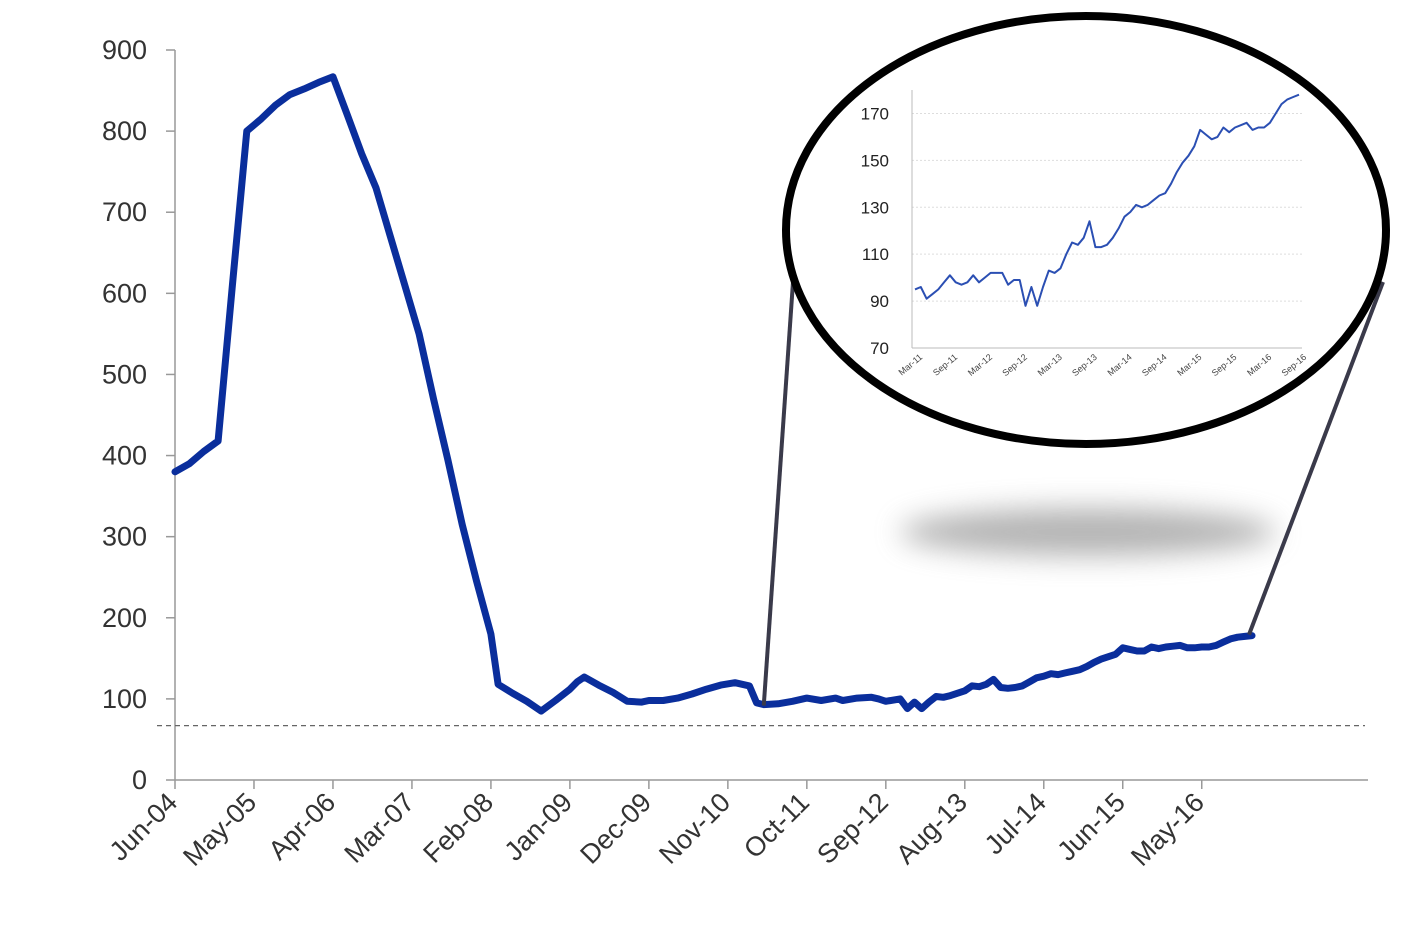  I want to click on y-tick-label: 200, so click(124, 618).